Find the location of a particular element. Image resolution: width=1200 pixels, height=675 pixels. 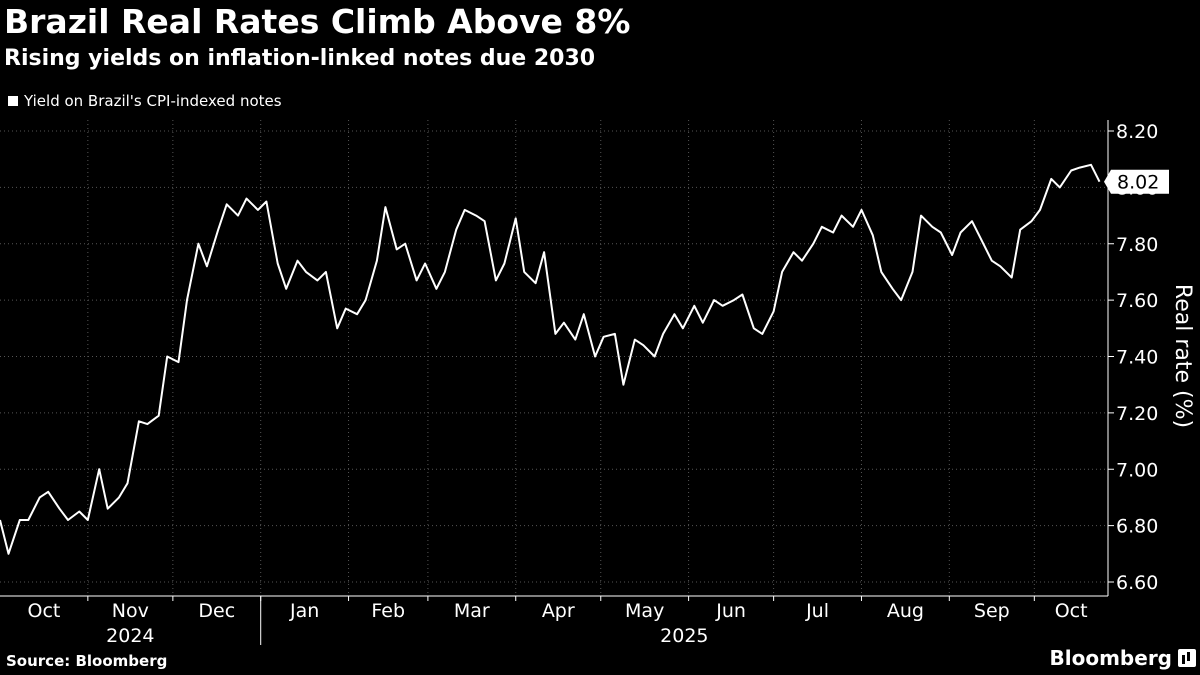

x-tick-label: Nov is located at coordinates (130, 611).